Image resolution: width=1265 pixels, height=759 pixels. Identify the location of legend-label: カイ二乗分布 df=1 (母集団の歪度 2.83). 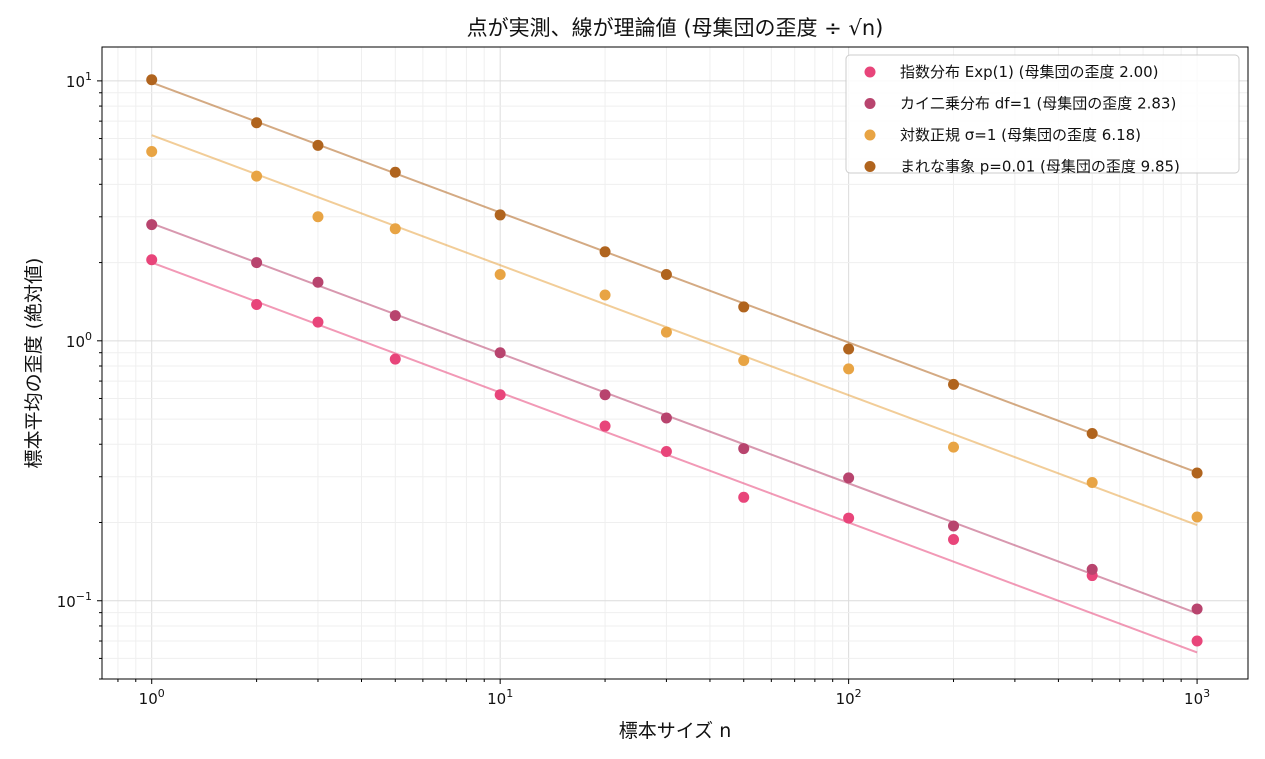
(1038, 104).